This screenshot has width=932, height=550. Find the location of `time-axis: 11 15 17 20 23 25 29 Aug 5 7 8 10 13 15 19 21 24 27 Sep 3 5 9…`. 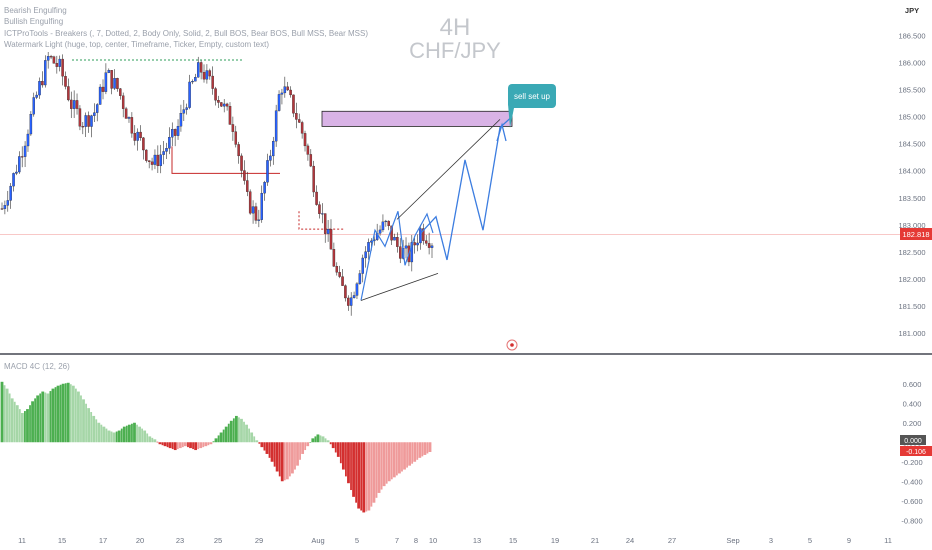

time-axis: 11 15 17 20 23 25 29 Aug 5 7 8 10 13 15 19 21 24 27 Sep 3 5 9… is located at coordinates (455, 540).